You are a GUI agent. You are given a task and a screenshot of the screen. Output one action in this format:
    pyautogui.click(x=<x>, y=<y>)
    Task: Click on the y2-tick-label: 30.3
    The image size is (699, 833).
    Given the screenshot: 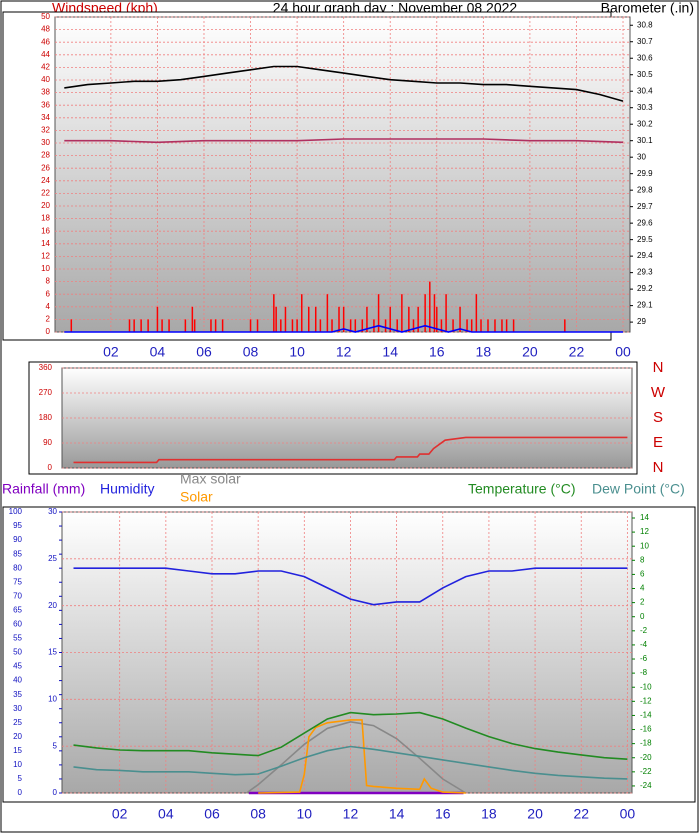 What is the action you would take?
    pyautogui.click(x=645, y=107)
    